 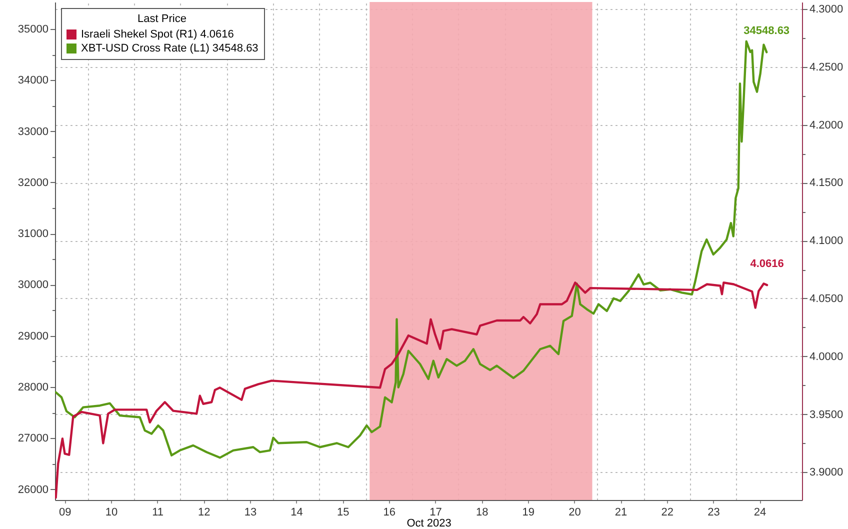 I want to click on legend-title: Last Price, so click(x=162, y=19).